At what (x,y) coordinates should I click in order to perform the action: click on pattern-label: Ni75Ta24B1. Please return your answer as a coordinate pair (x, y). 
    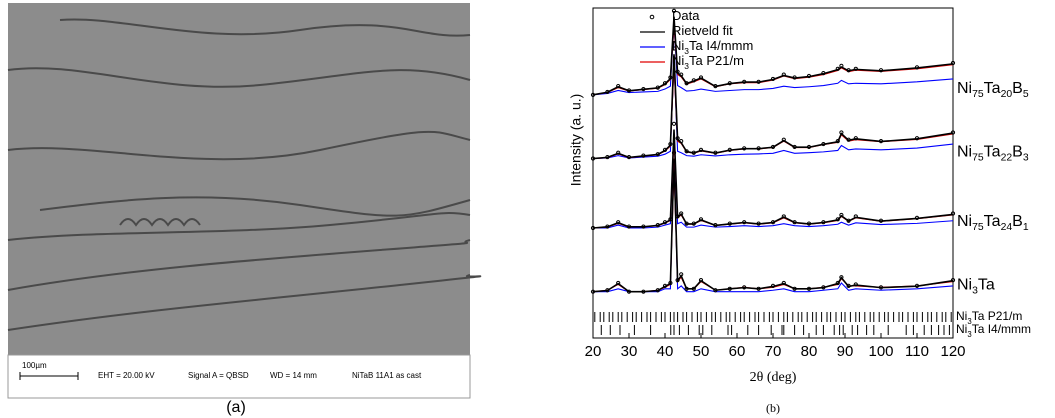
    Looking at the image, I should click on (993, 223).